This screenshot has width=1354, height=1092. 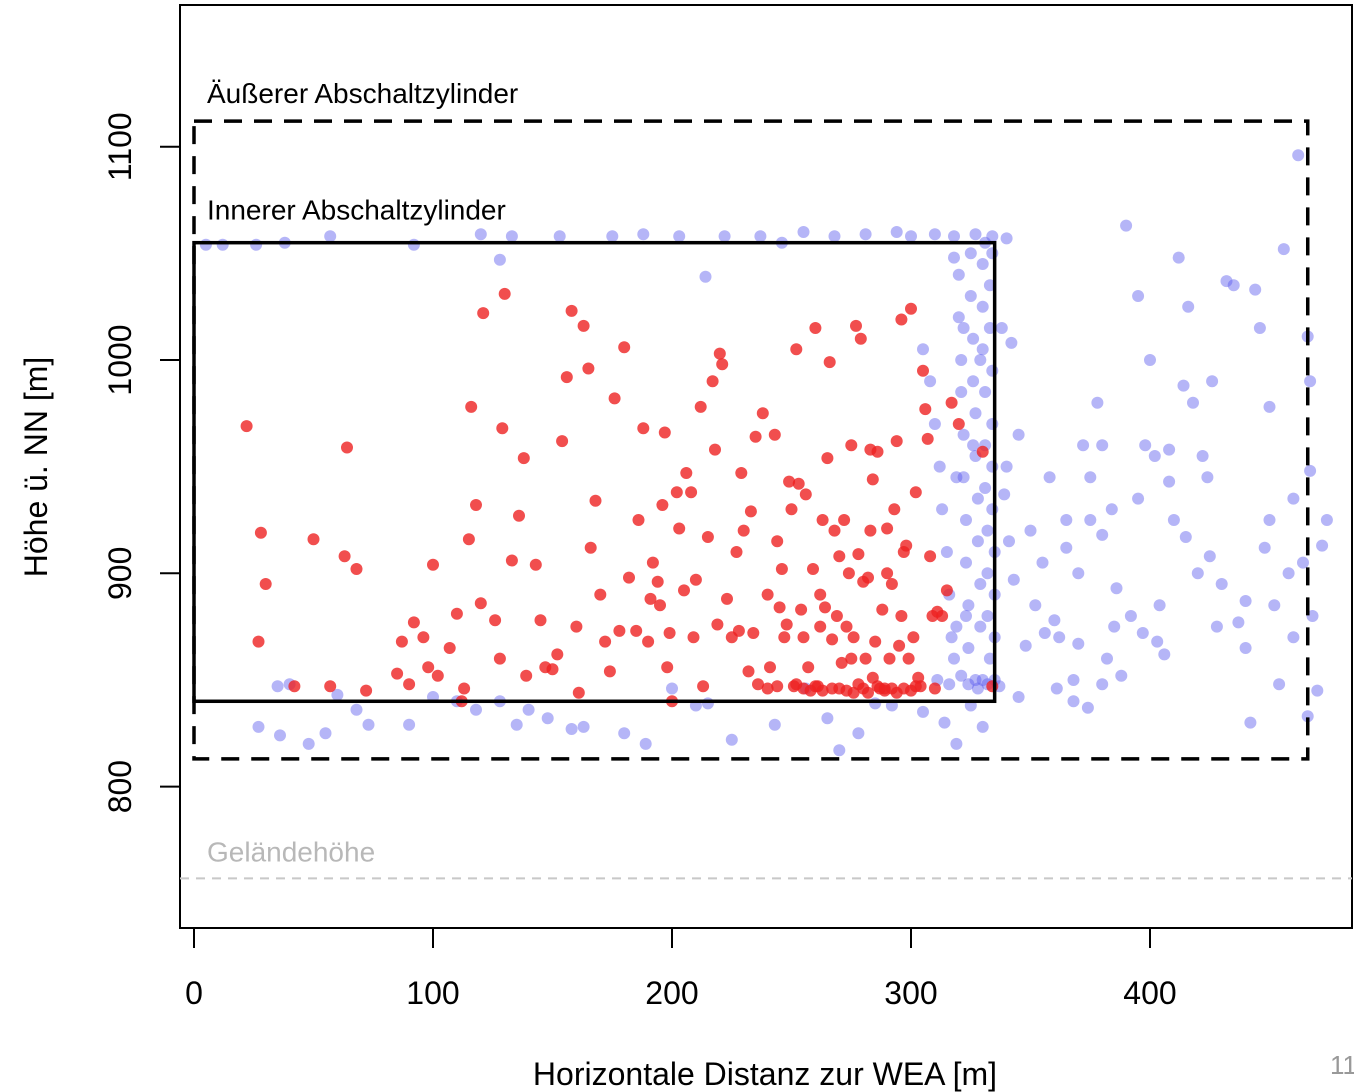 I want to click on y-tick-label-0: 800, so click(x=120, y=786).